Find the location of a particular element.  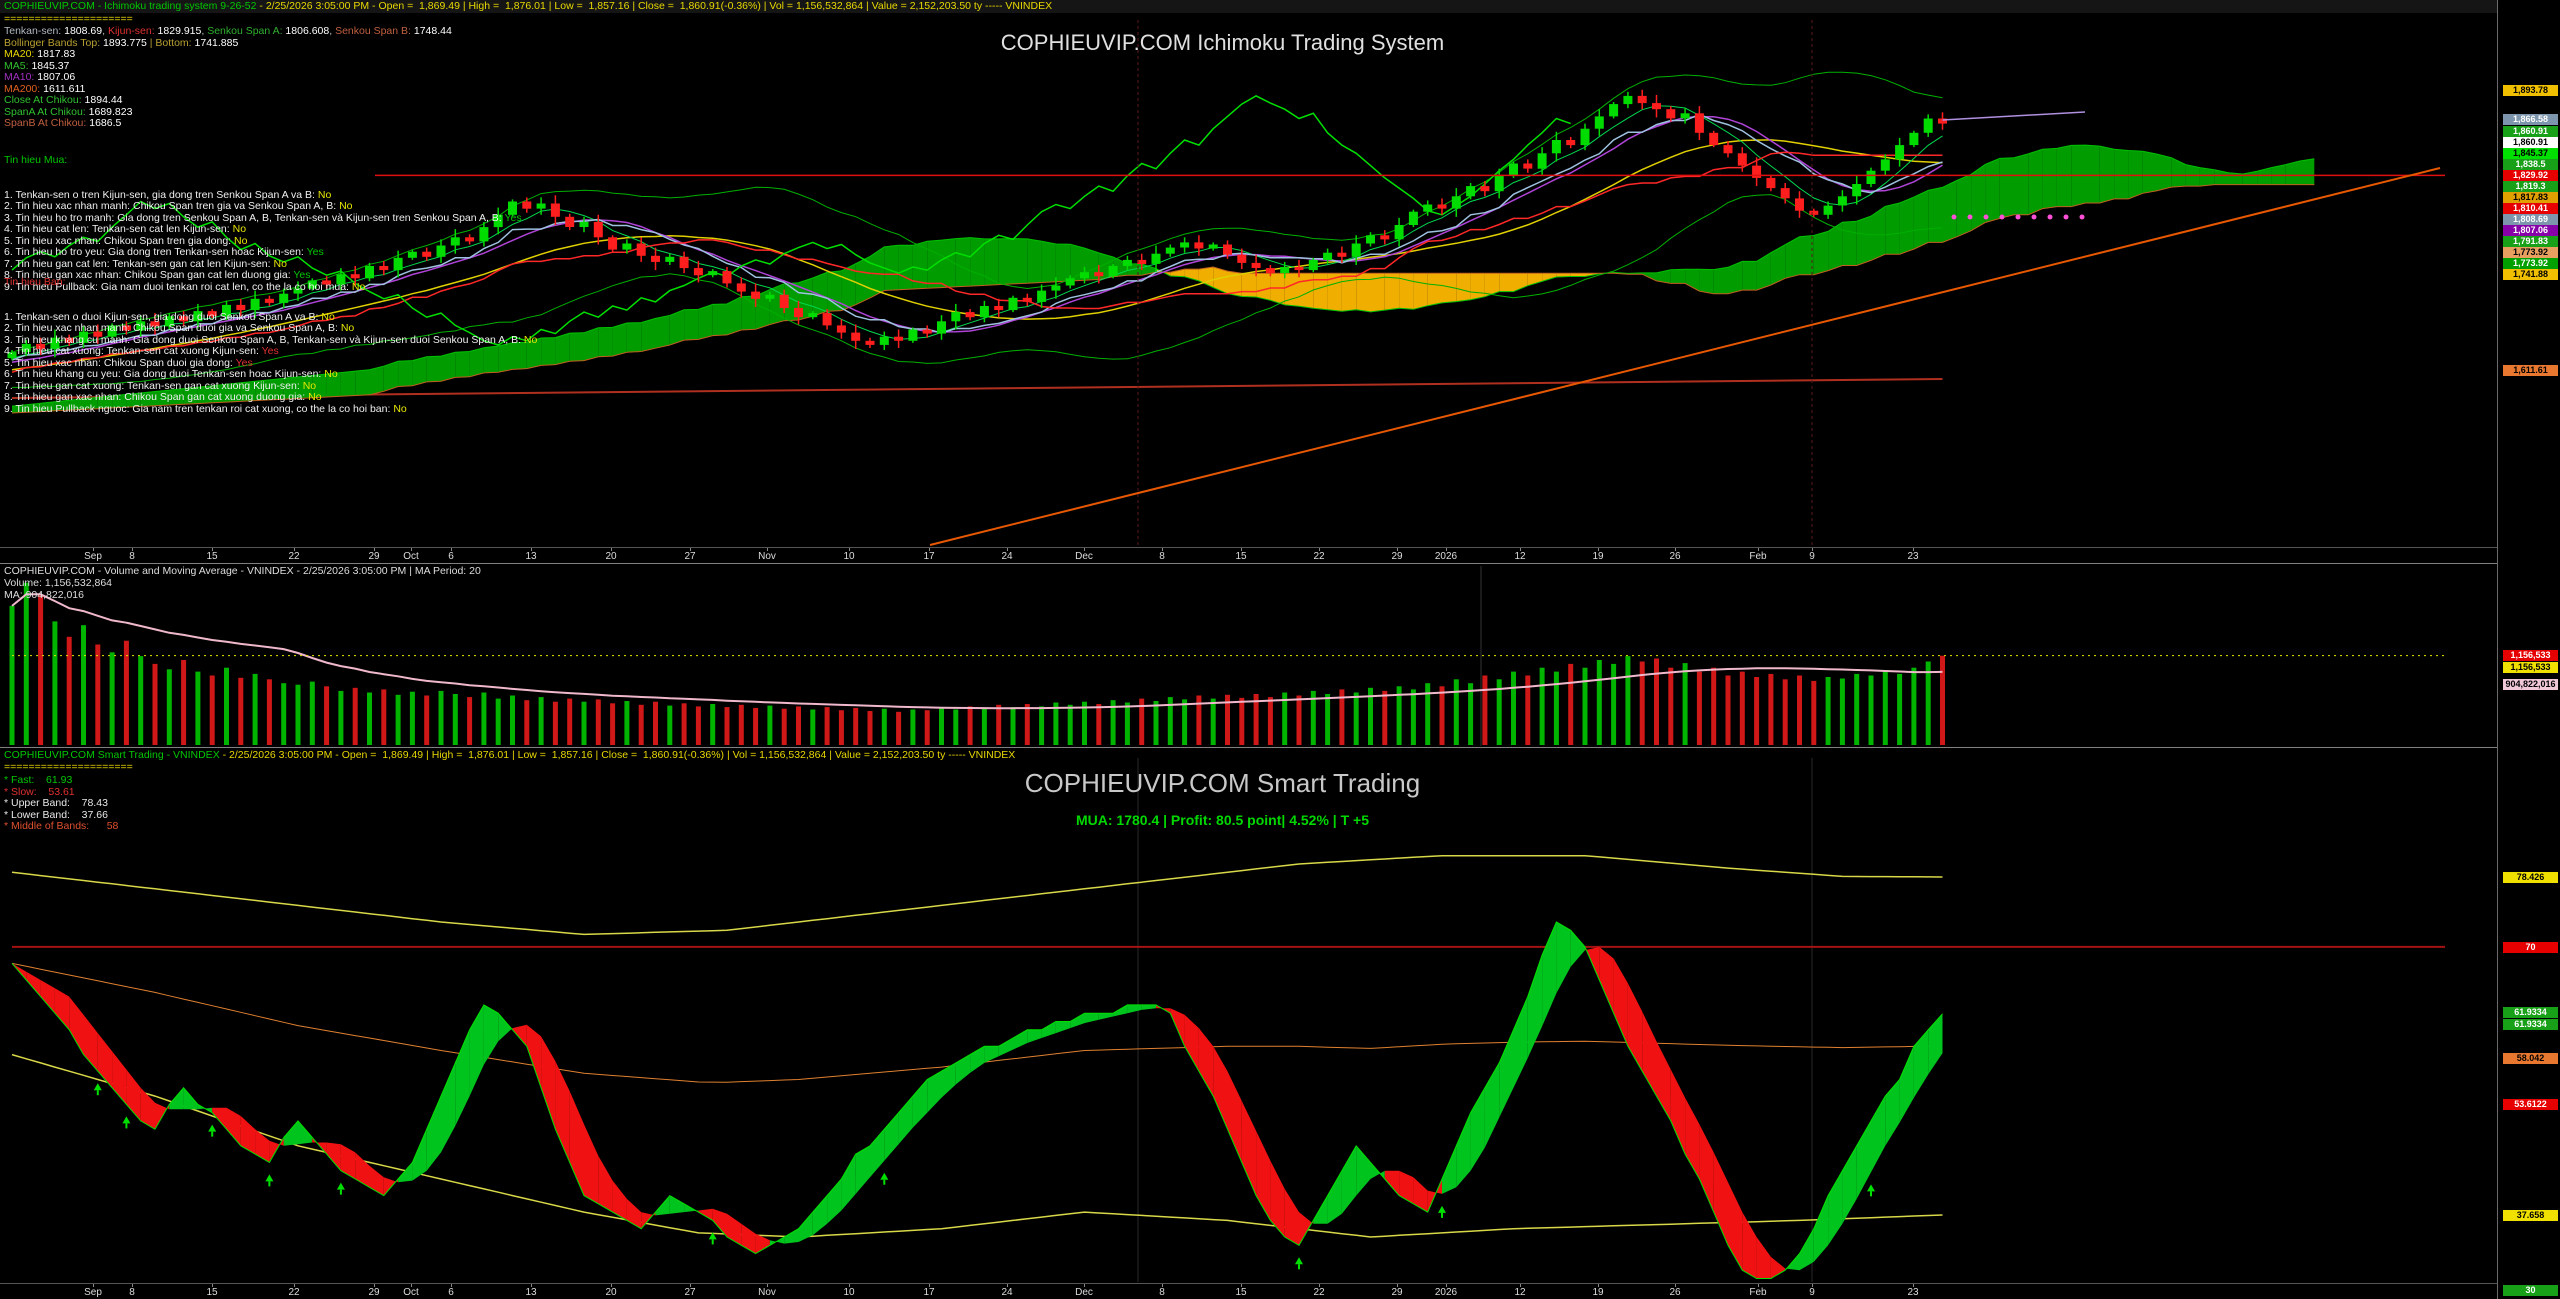

axis-label: 19 is located at coordinates (1598, 1292).